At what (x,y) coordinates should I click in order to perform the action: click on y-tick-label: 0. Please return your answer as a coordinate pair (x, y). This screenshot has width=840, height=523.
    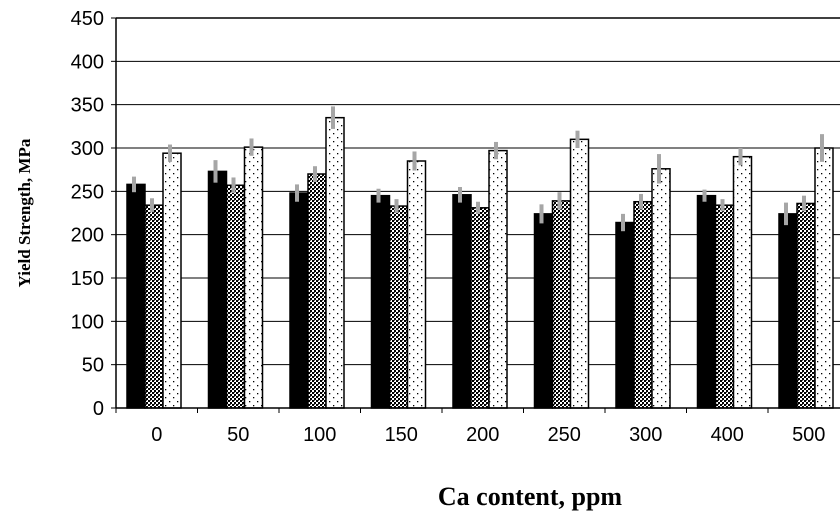
    Looking at the image, I should click on (98, 409).